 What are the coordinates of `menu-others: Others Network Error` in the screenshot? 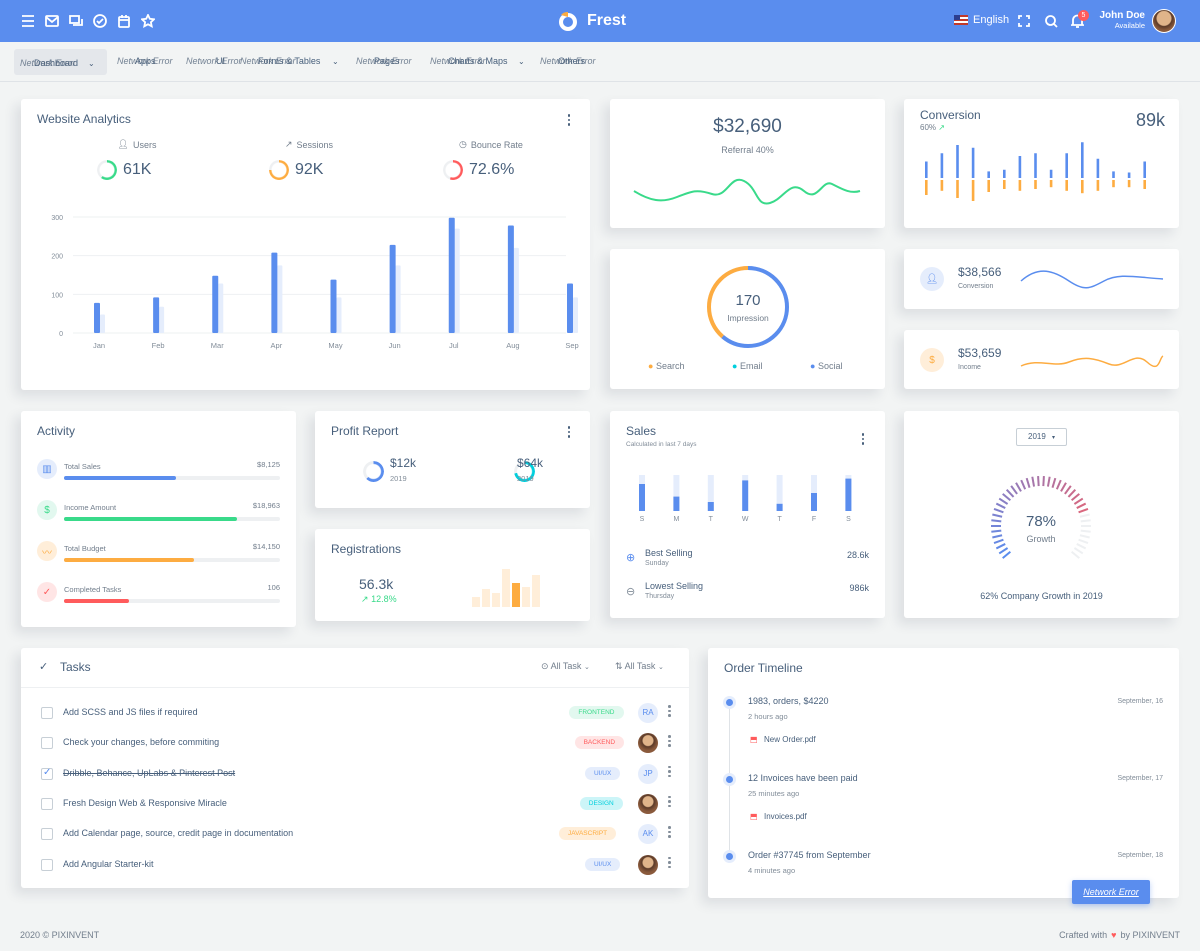 It's located at (571, 61).